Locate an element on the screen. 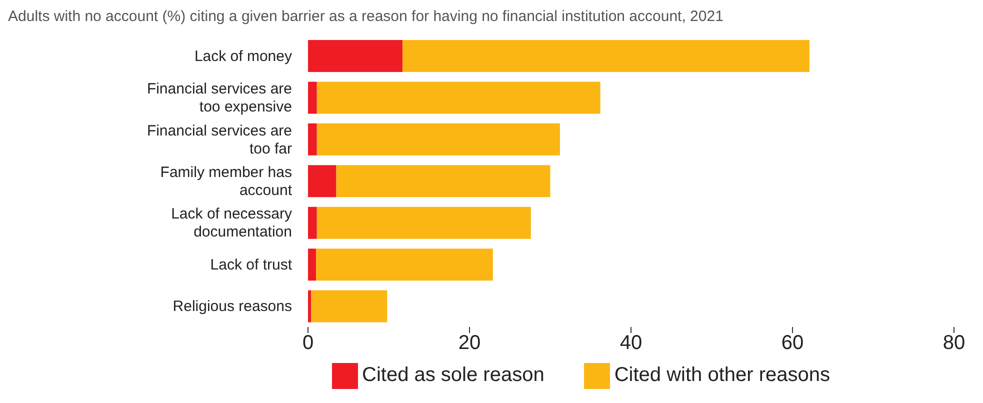 The height and width of the screenshot is (403, 983). x-tick-label: 0 is located at coordinates (308, 343).